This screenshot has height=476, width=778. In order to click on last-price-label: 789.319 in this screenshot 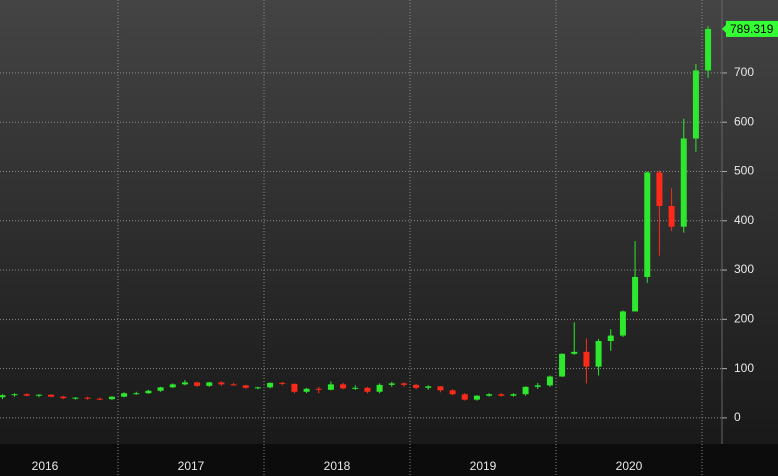, I will do `click(752, 29)`.